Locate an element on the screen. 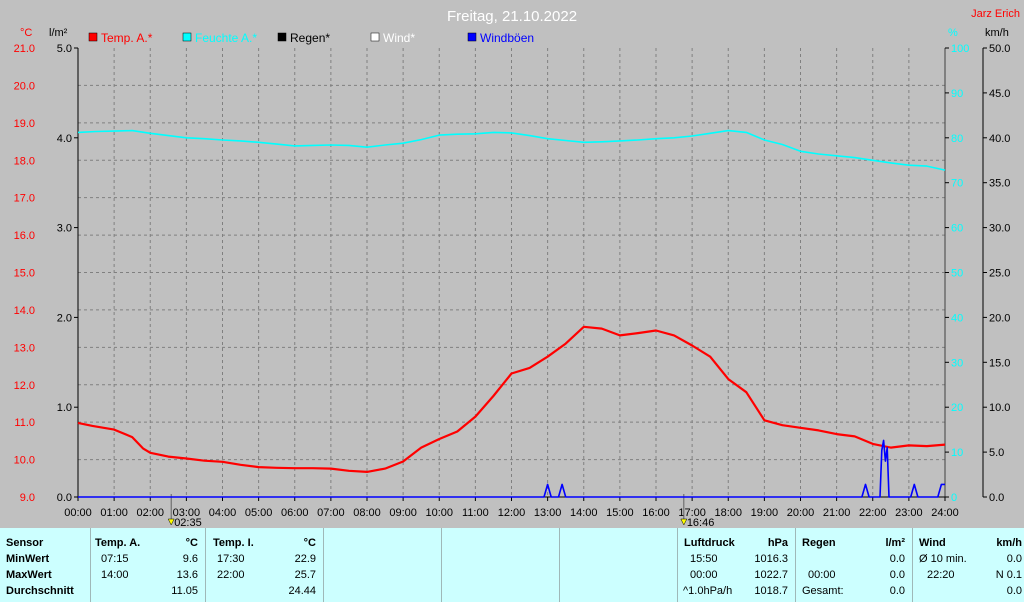 Image resolution: width=1024 pixels, height=602 pixels. stats-col-sensor: Sensor MinWert MaxWert Durchschnitt is located at coordinates (45, 565).